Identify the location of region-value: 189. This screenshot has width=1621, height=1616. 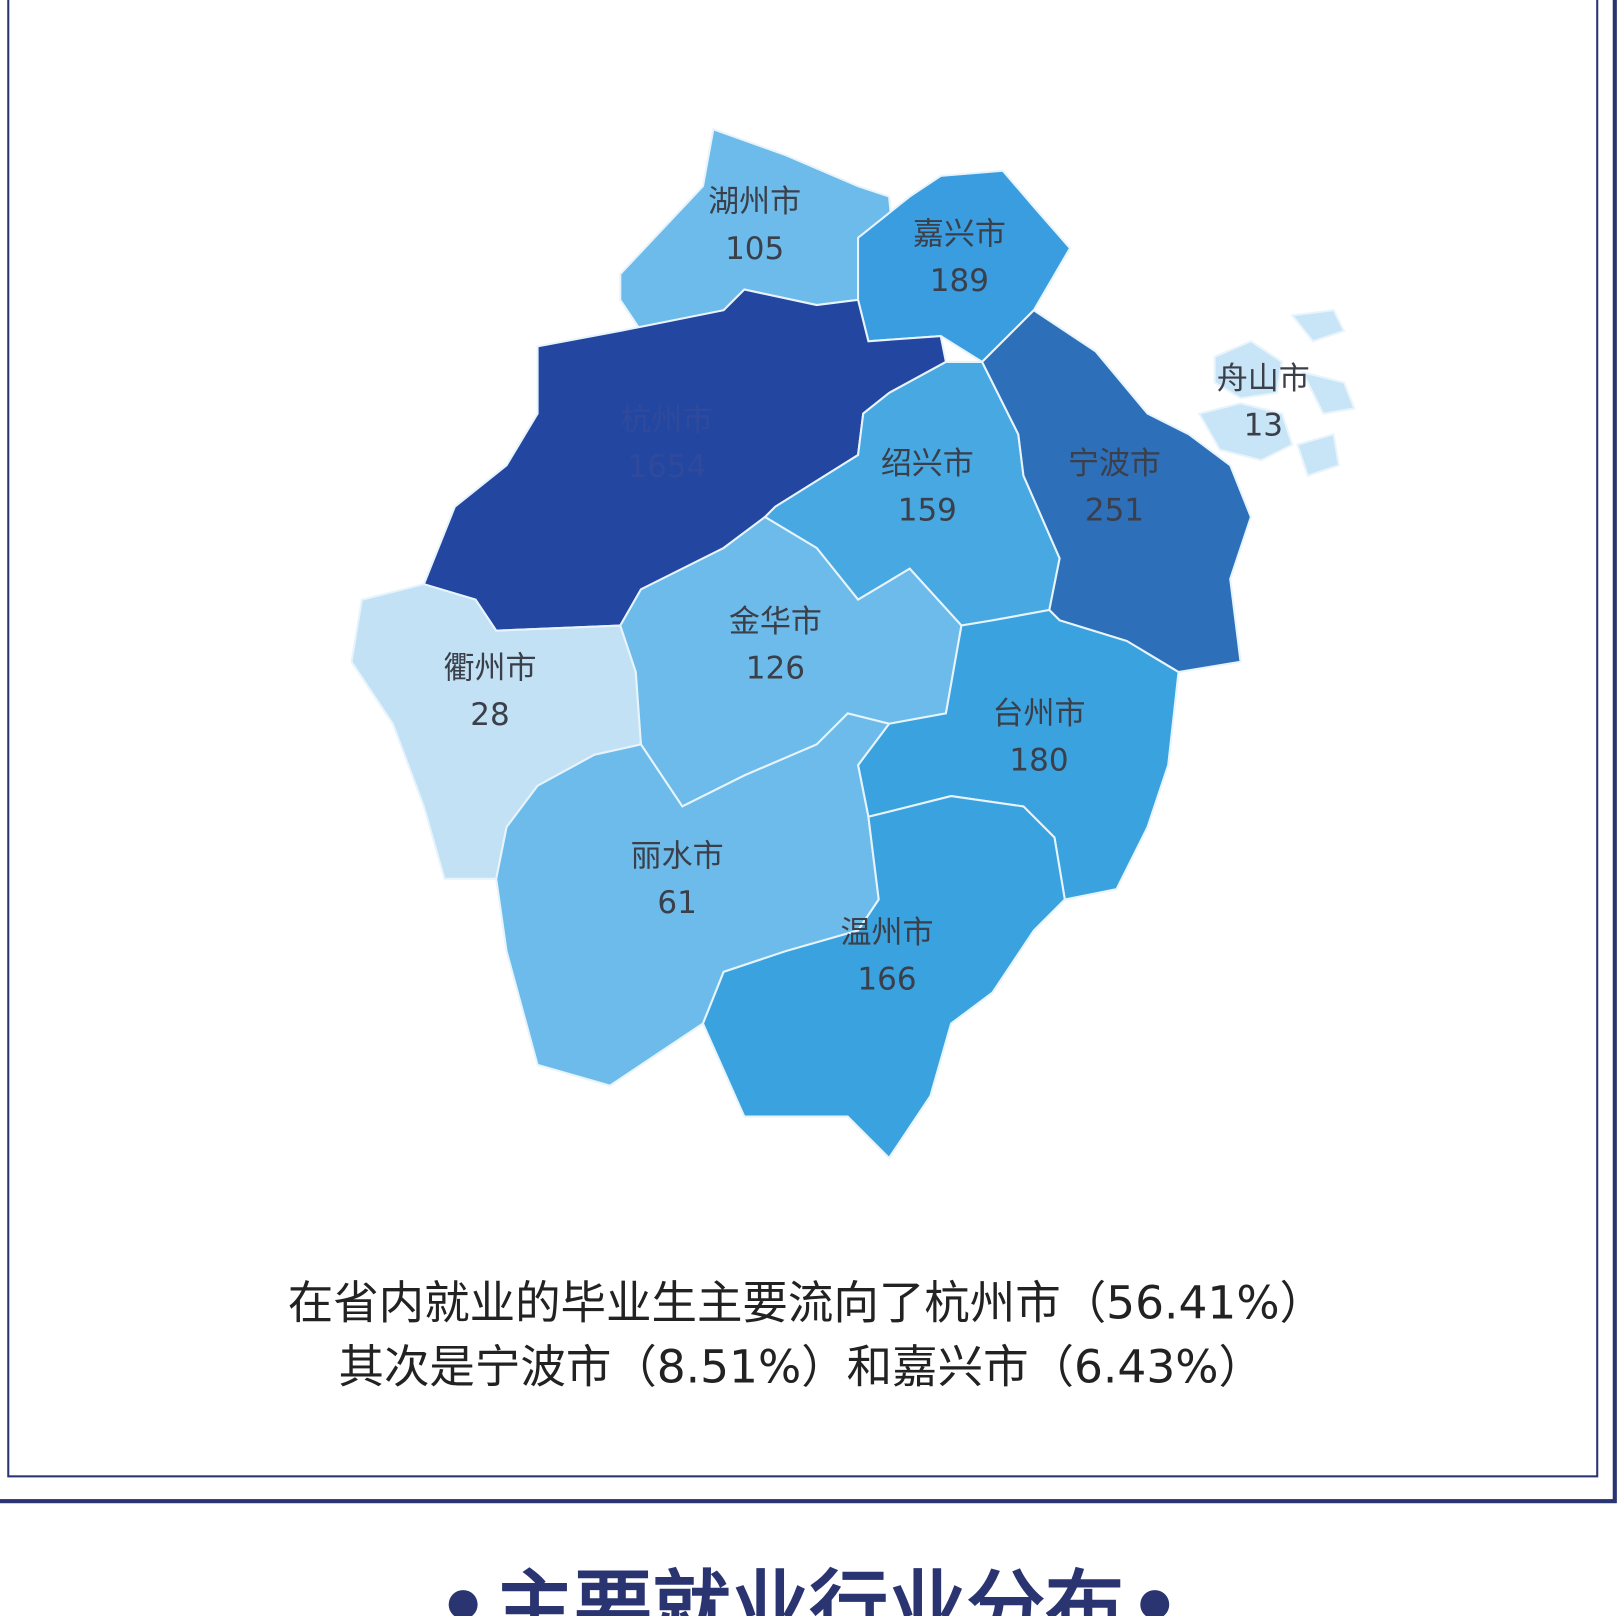
(959, 281).